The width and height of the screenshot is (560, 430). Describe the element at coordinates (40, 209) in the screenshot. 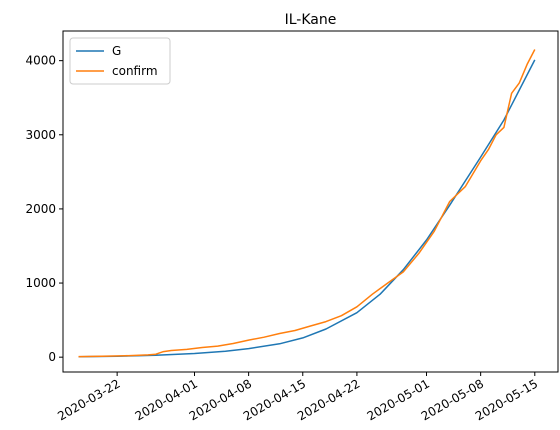

I see `y-tick-label: 2000` at that location.